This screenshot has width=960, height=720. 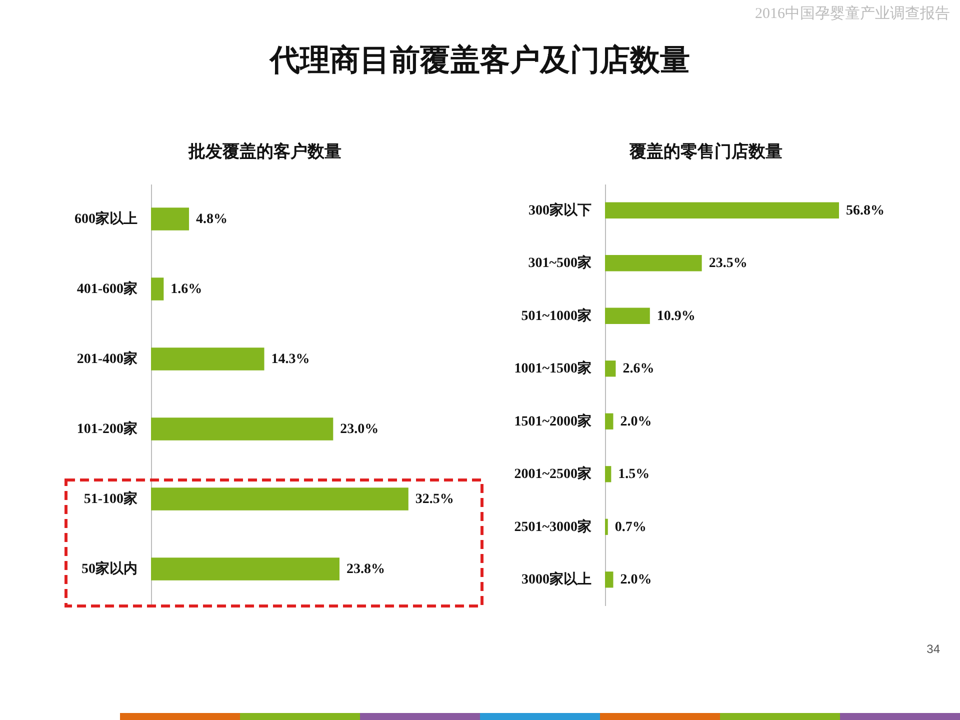 What do you see at coordinates (359, 429) in the screenshot?
I see `data-label: 23.0%` at bounding box center [359, 429].